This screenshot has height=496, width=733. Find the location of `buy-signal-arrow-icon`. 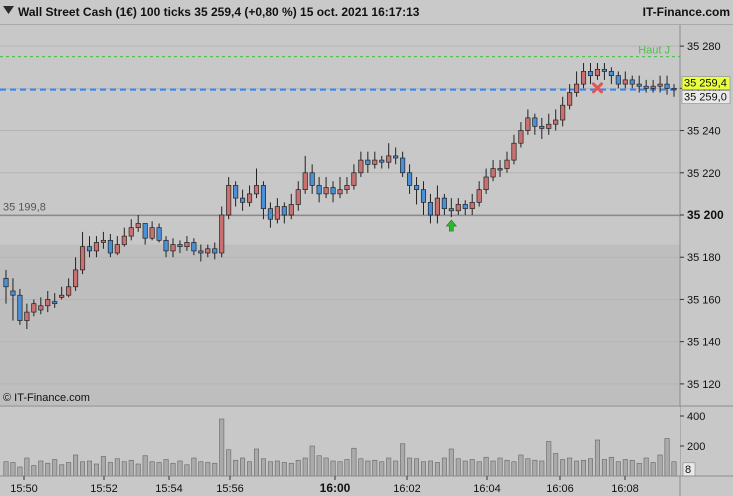

buy-signal-arrow-icon is located at coordinates (451, 225).